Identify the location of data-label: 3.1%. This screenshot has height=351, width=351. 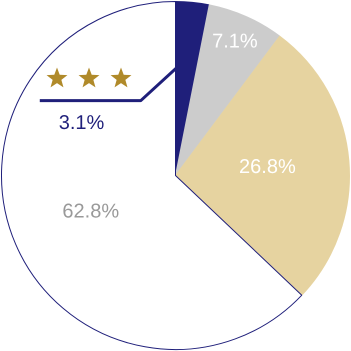
(81, 123).